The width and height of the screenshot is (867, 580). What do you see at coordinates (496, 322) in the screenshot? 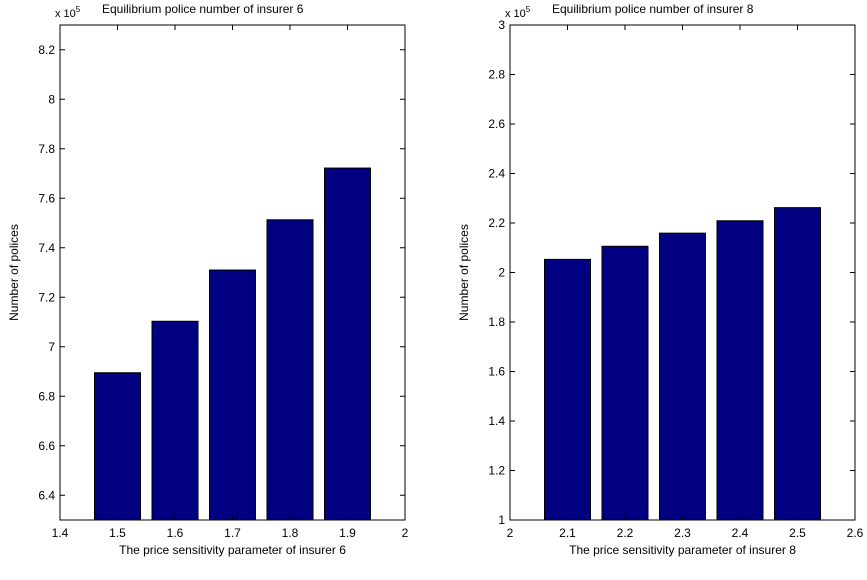
I see `y-tick-label: 1.8` at bounding box center [496, 322].